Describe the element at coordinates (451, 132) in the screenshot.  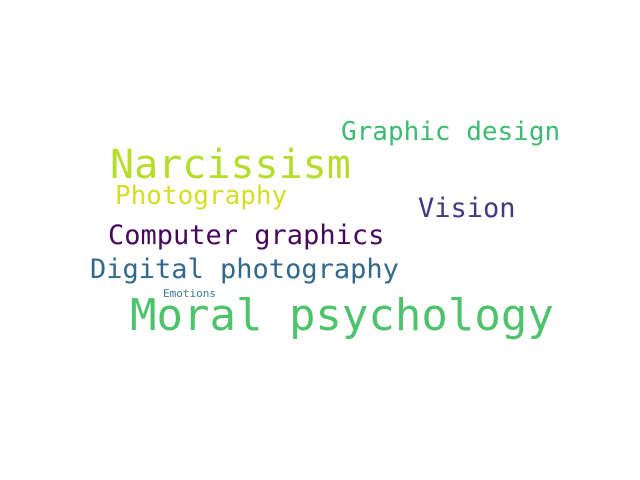
I see `word-graphic-design: Graphic design` at that location.